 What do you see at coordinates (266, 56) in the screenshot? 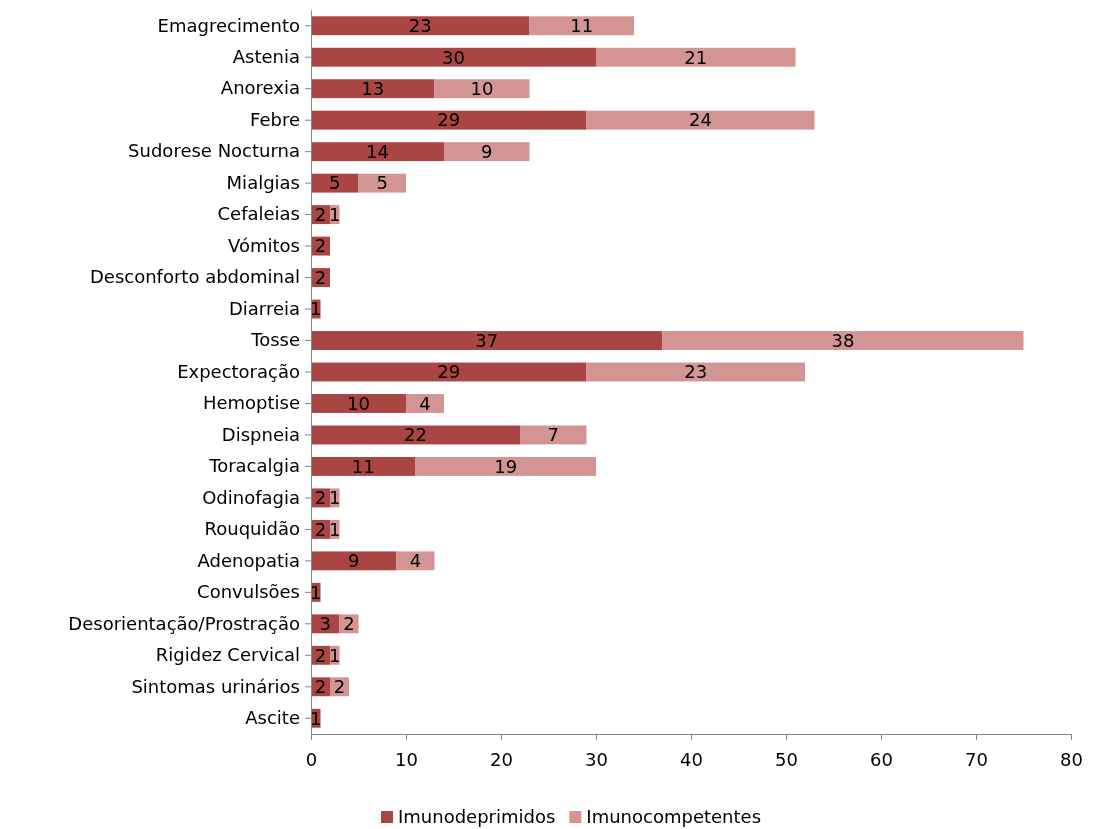
I see `y-tick-label: Astenia` at bounding box center [266, 56].